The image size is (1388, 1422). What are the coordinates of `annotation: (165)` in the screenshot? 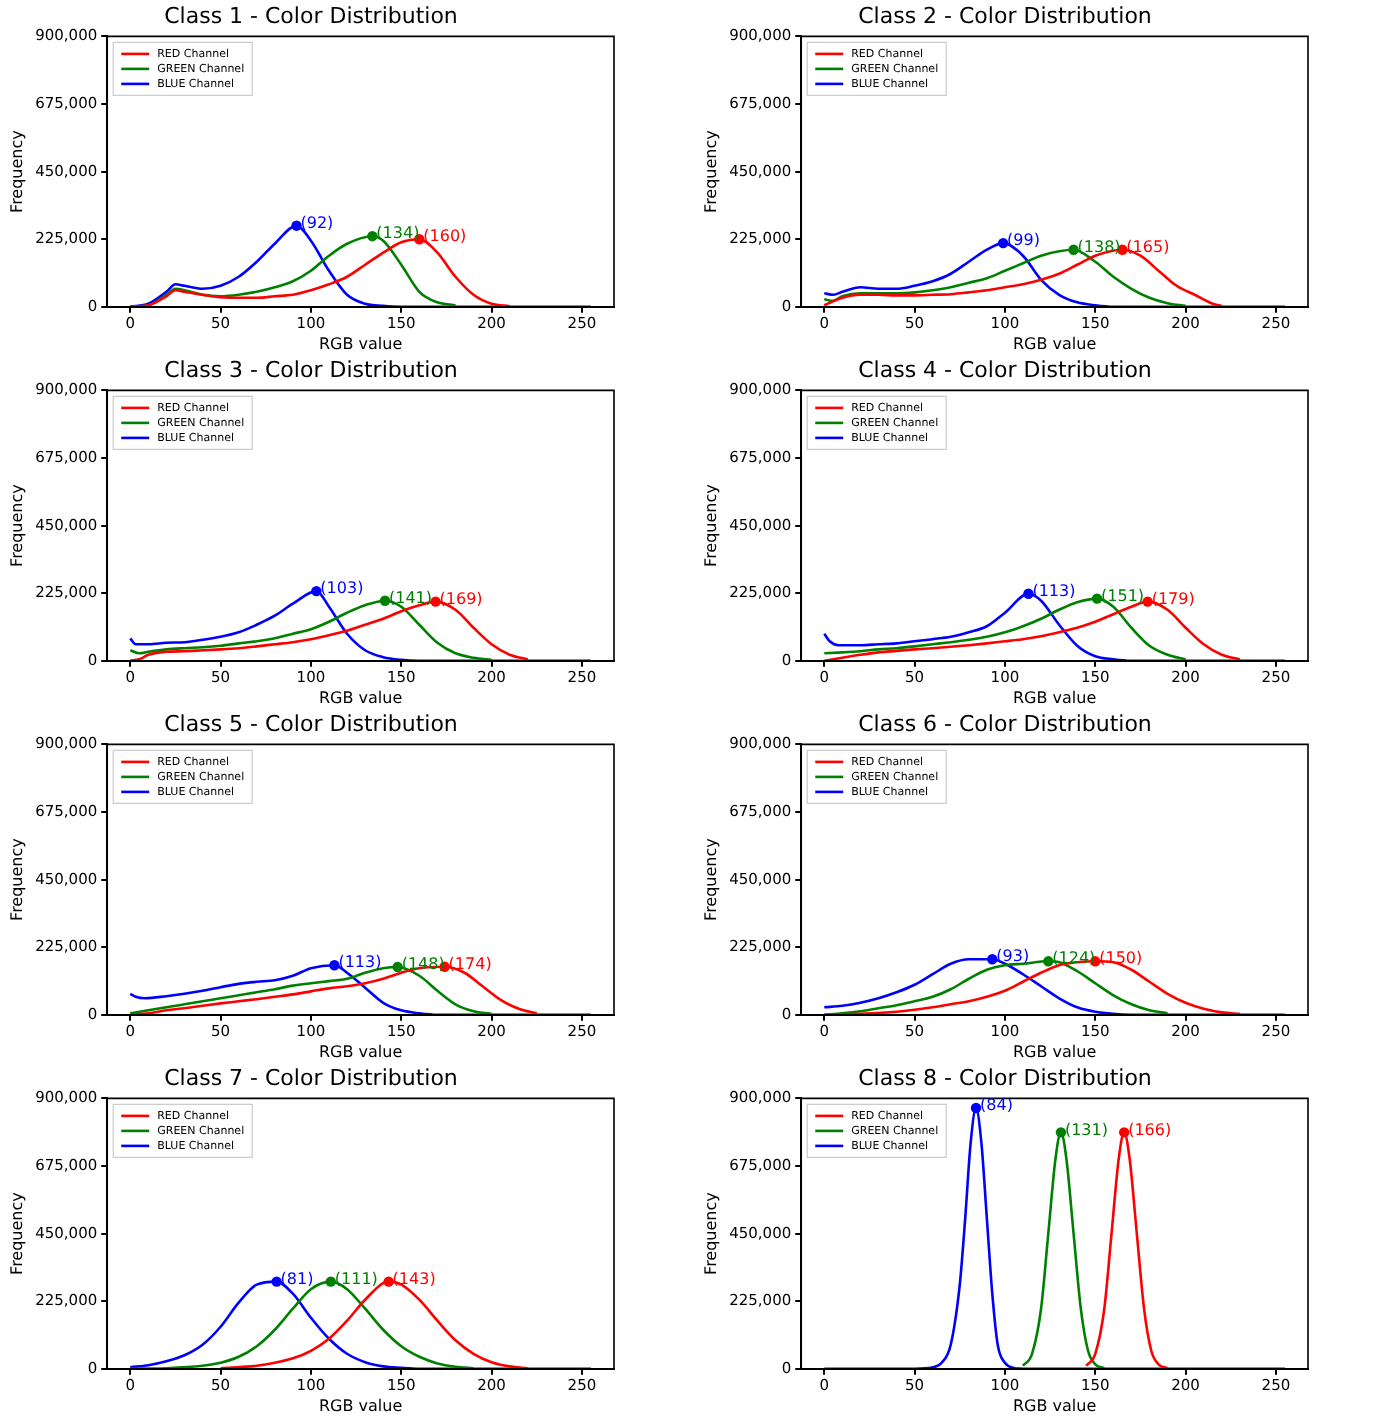 It's located at (1148, 246).